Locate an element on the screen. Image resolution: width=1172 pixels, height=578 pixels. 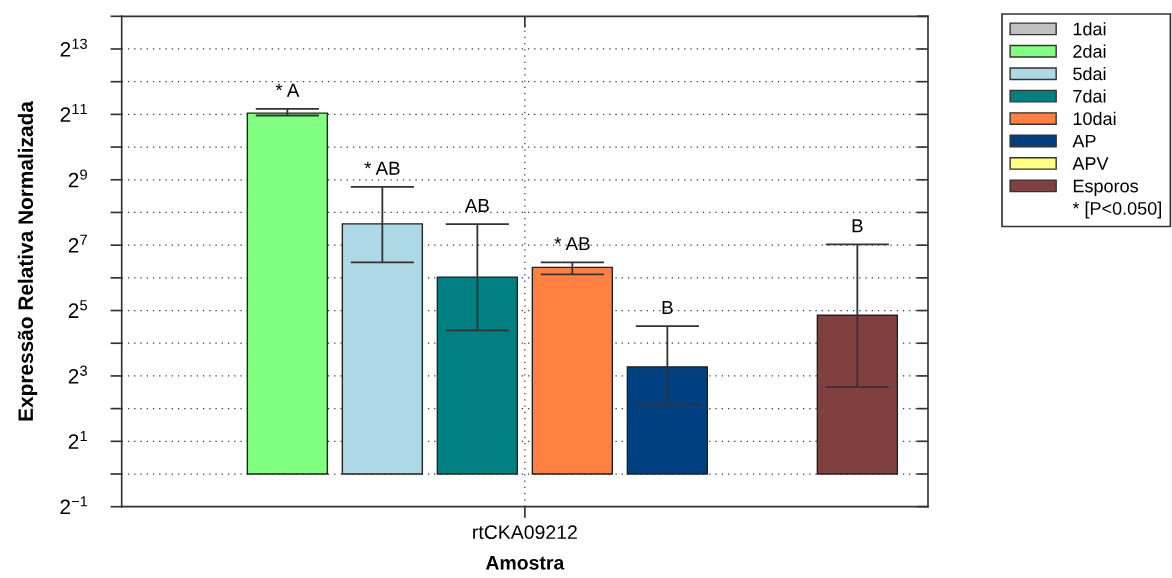
legend-label: APV is located at coordinates (1090, 163).